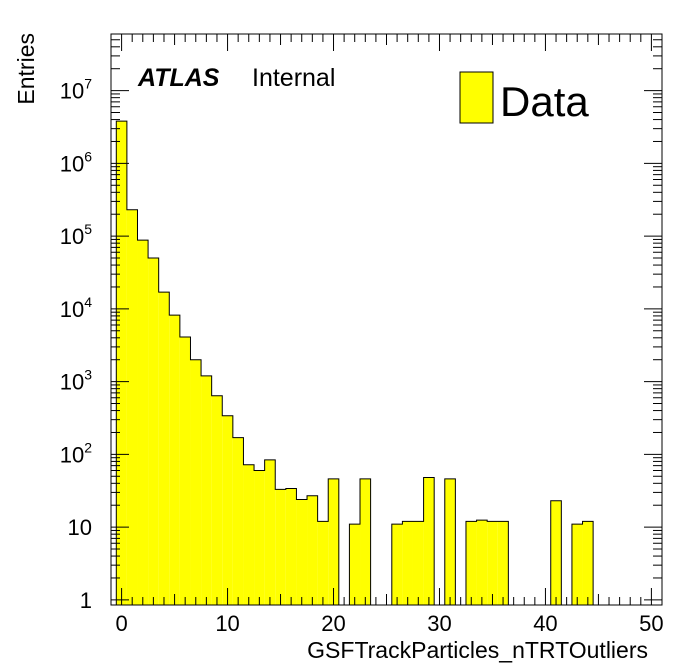  Describe the element at coordinates (76, 235) in the screenshot. I see `y-tick-label: 10⁵` at that location.